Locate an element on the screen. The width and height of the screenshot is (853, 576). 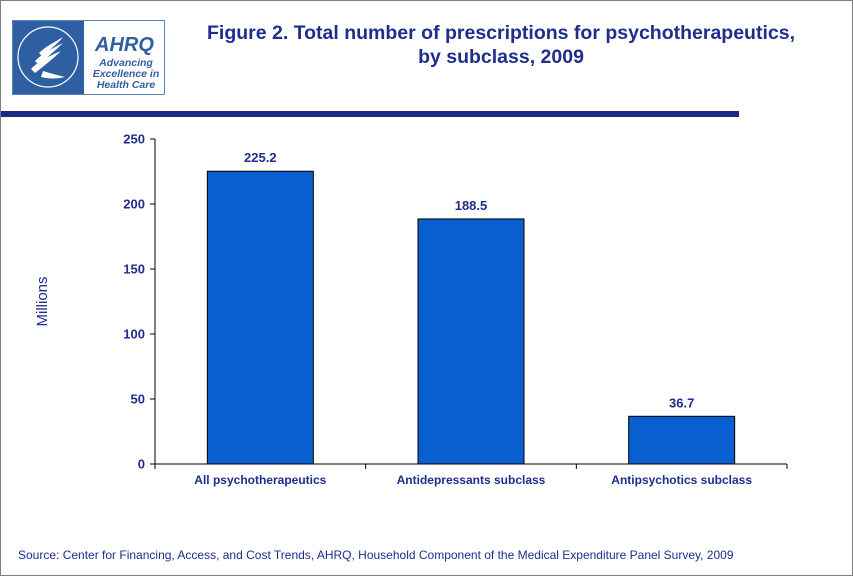
ahrq-tagline: Advancing Excellence in Health Care is located at coordinates (126, 74).